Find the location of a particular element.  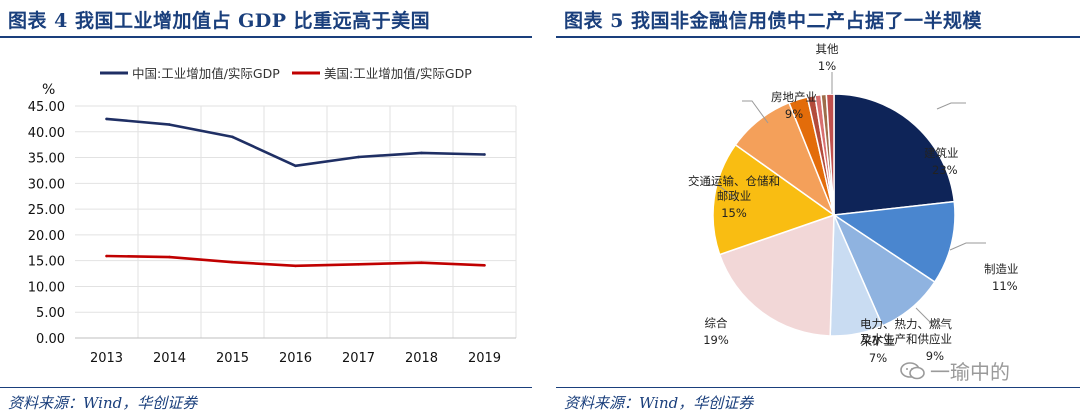

slice-label: 采矿业 is located at coordinates (878, 341).